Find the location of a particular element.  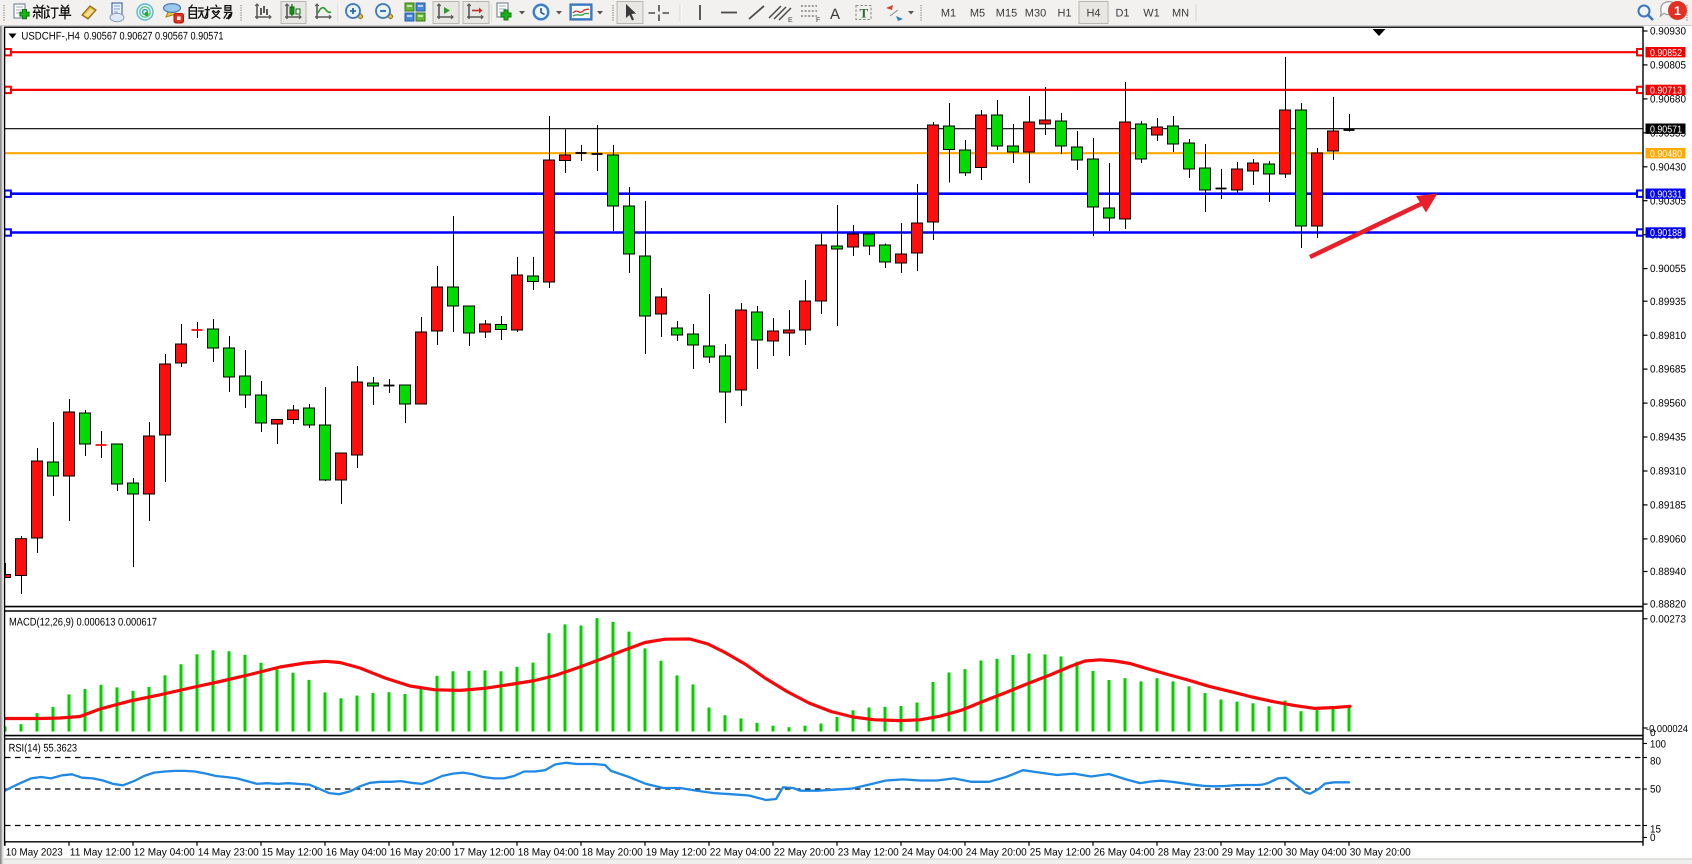

svg-text: 0.90055 is located at coordinates (1668, 269).